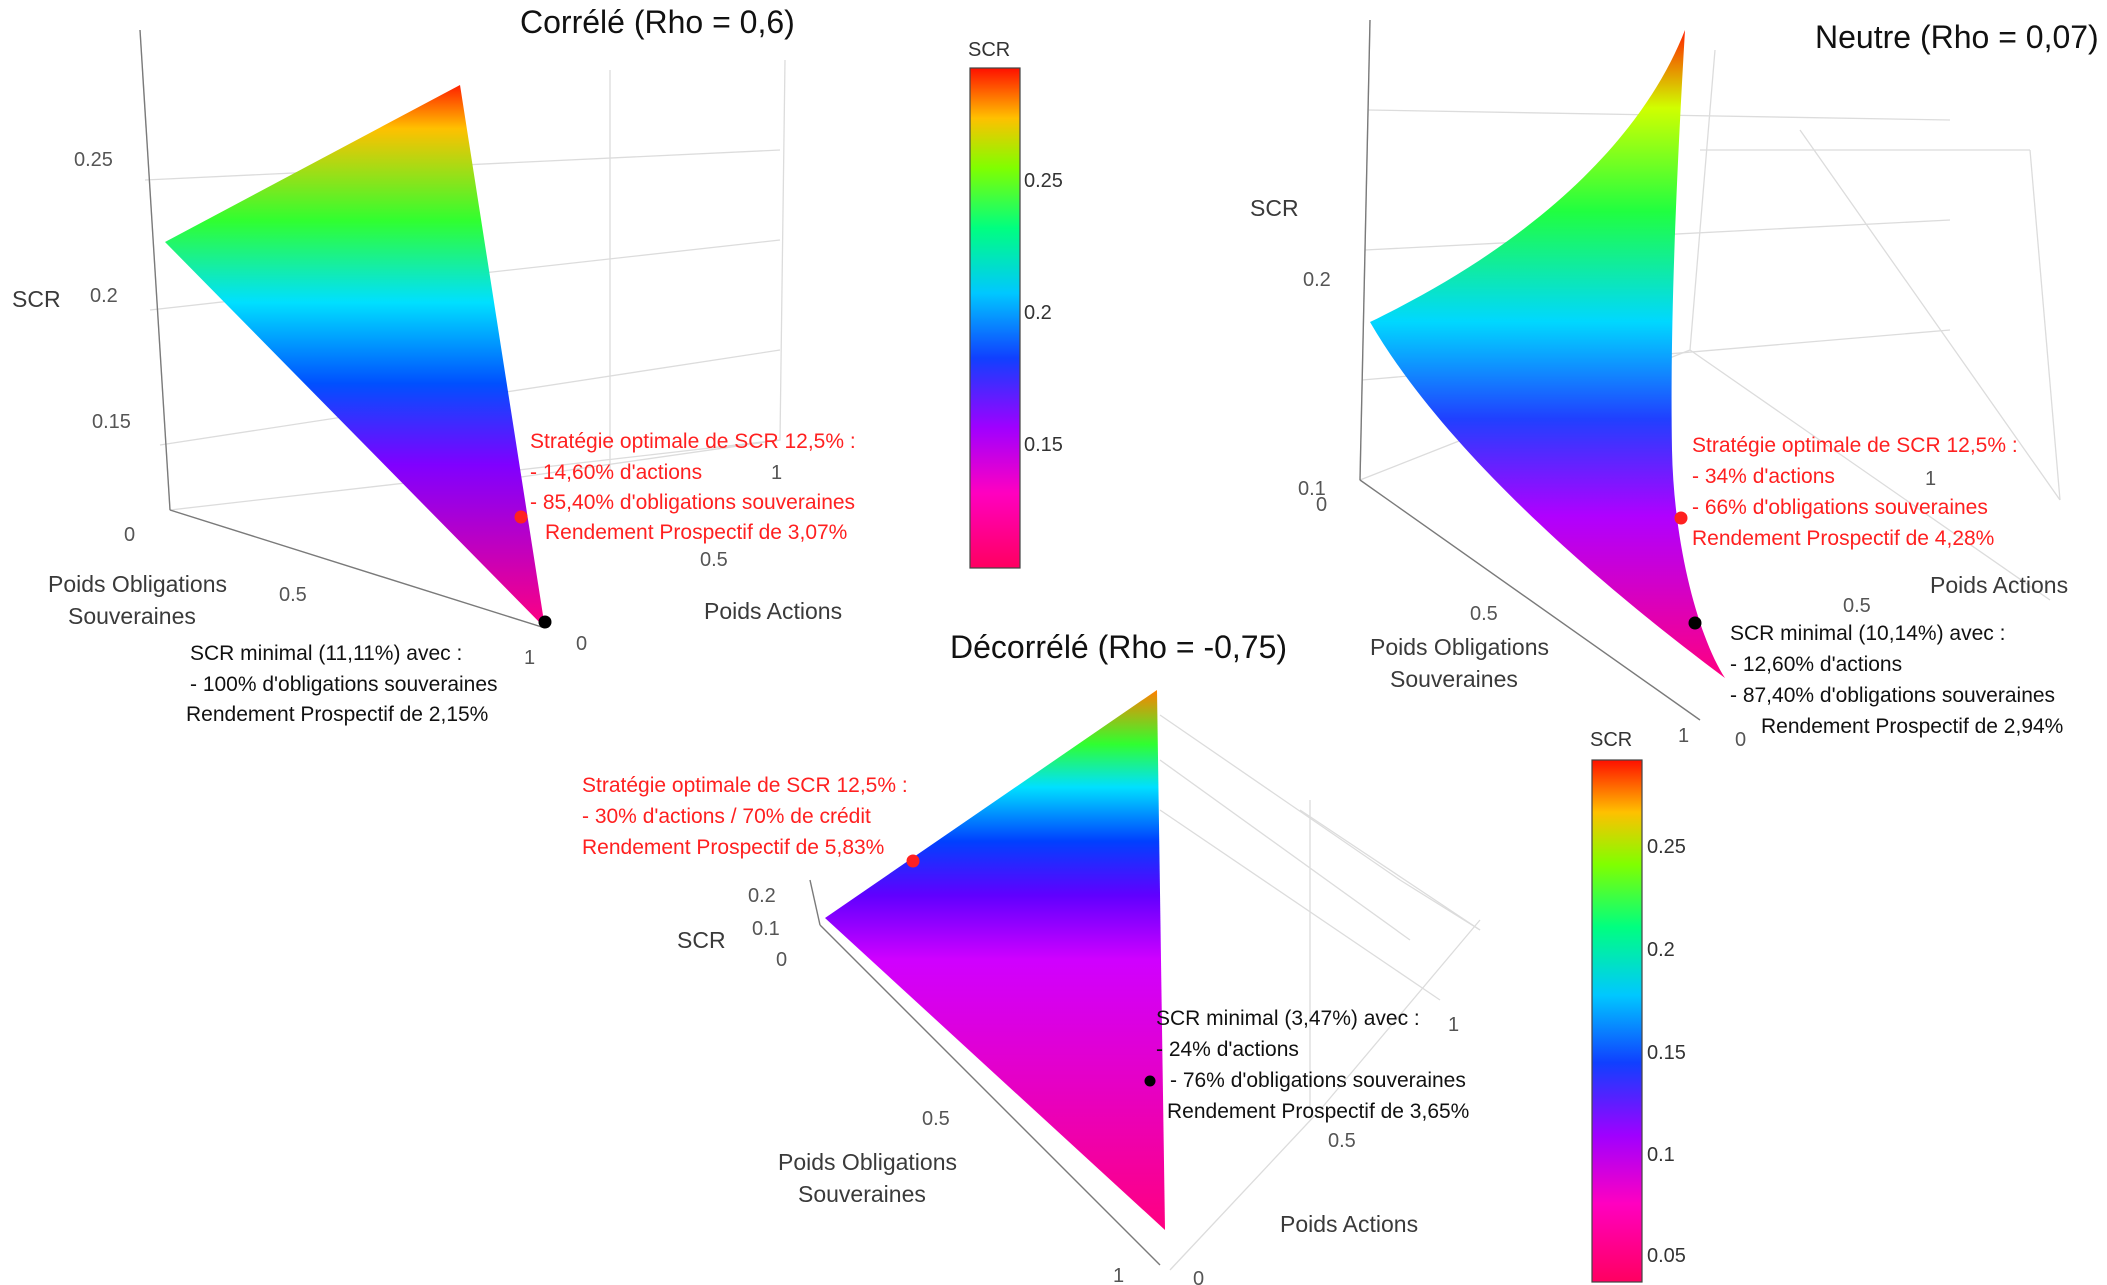  Describe the element at coordinates (1816, 664) in the screenshot. I see `annotation-line: - 12,60% d'actions` at that location.